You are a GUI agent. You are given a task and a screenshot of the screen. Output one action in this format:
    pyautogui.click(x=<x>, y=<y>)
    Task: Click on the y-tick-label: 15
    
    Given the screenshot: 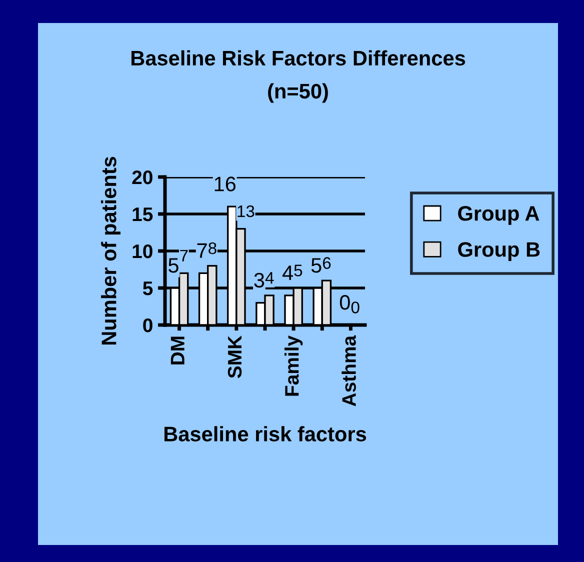 What is the action you would take?
    pyautogui.click(x=142, y=215)
    